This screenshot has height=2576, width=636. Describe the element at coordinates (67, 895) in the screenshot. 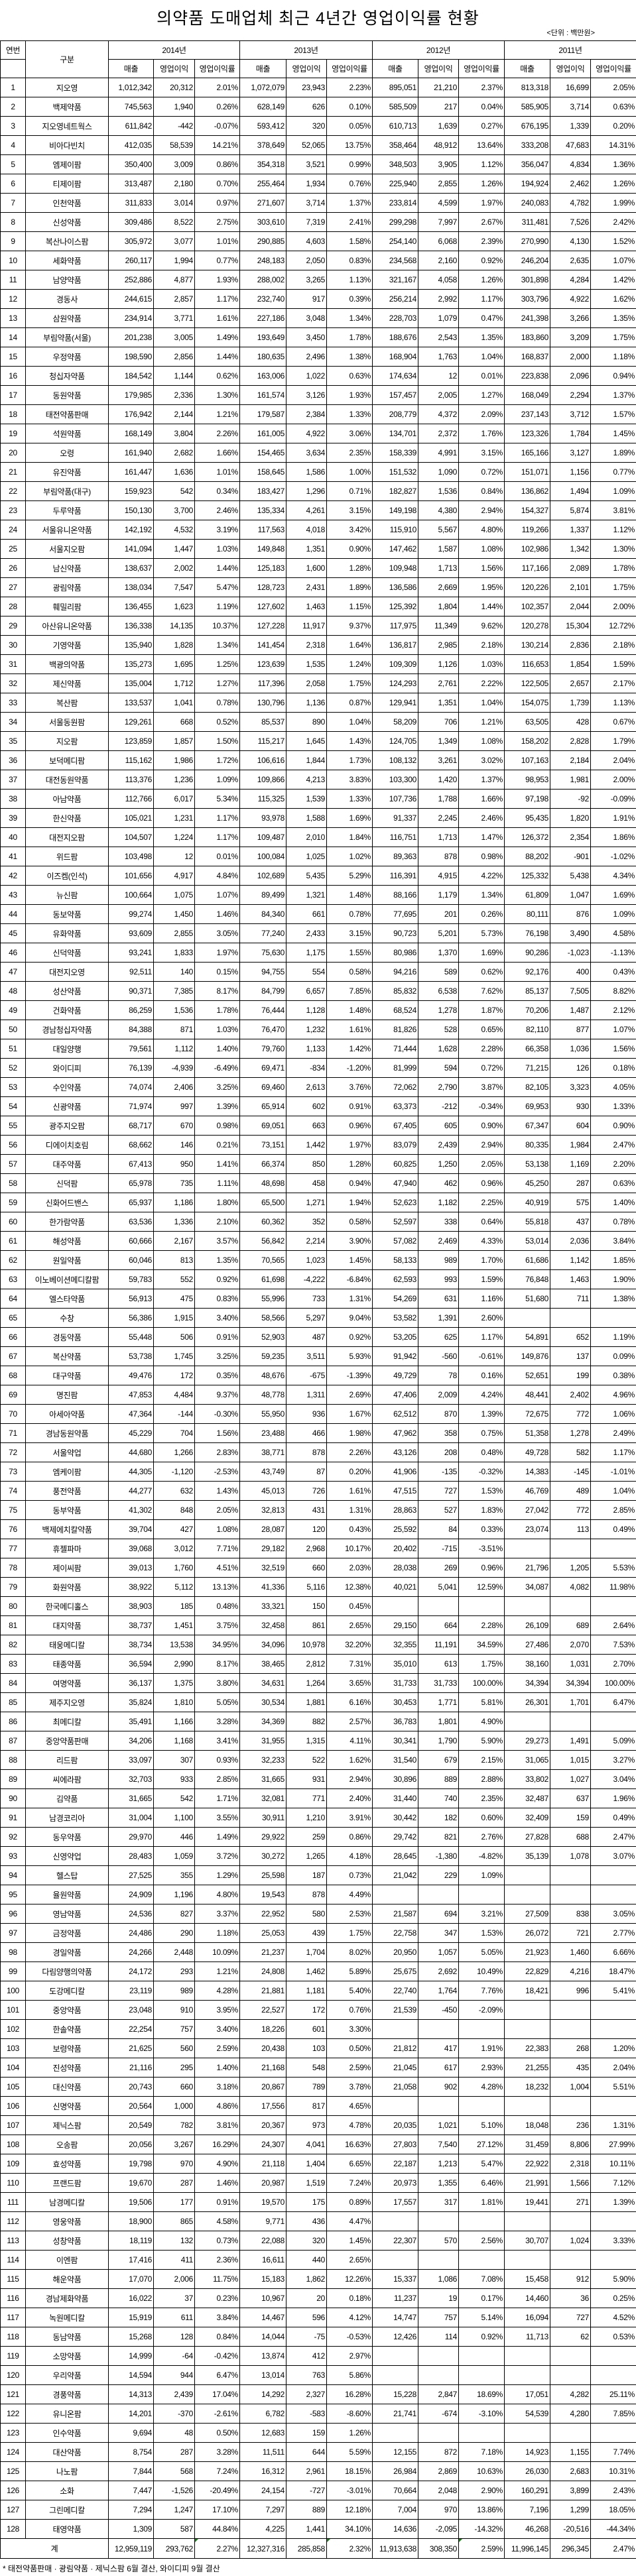

I see `company-name: 뉴신팜` at that location.